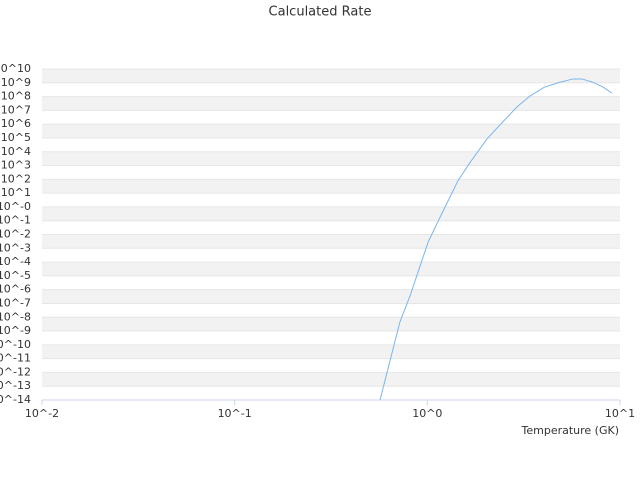 The image size is (640, 480). What do you see at coordinates (15, 344) in the screenshot?
I see `y-tick-label: 10^-10` at bounding box center [15, 344].